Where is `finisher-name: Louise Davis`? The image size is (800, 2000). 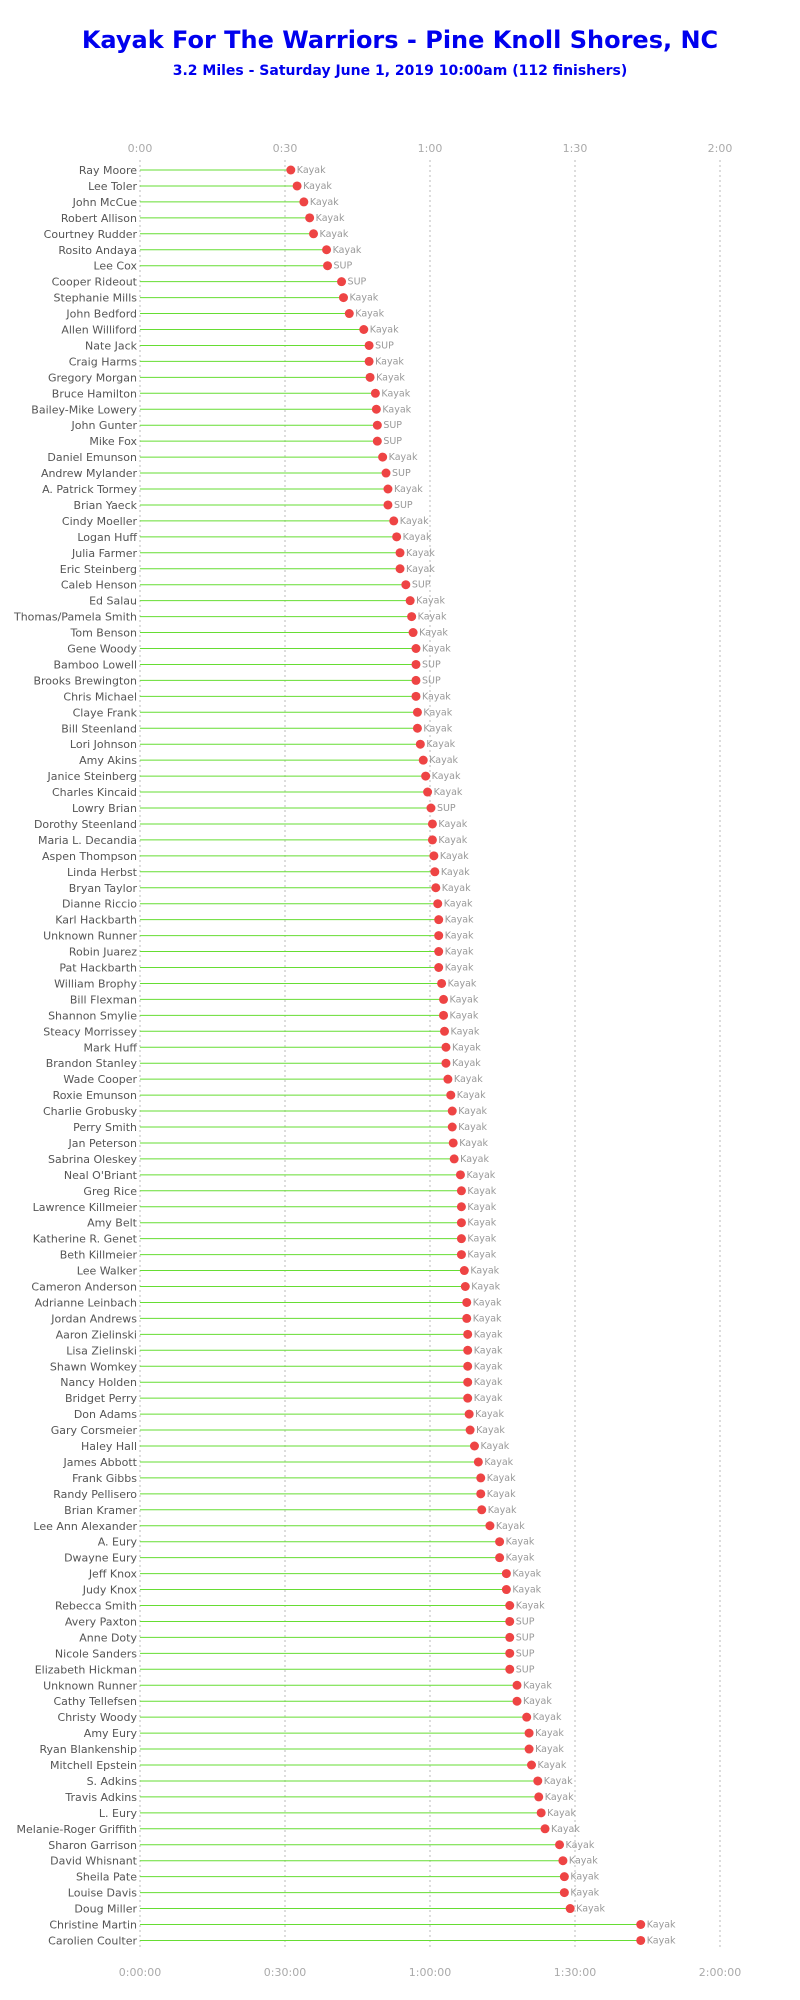
finisher-name: Louise Davis is located at coordinates (102, 1893).